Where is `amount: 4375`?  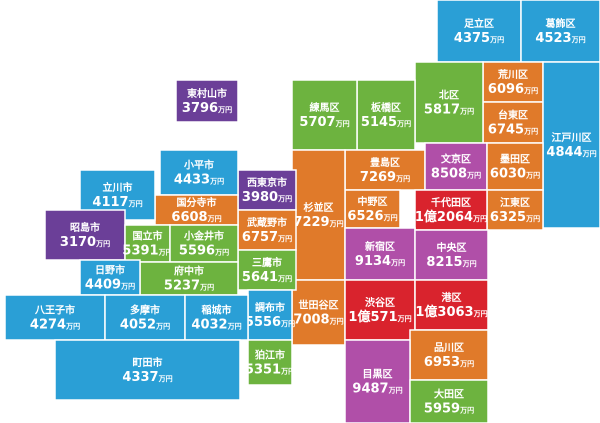 amount: 4375 is located at coordinates (472, 38).